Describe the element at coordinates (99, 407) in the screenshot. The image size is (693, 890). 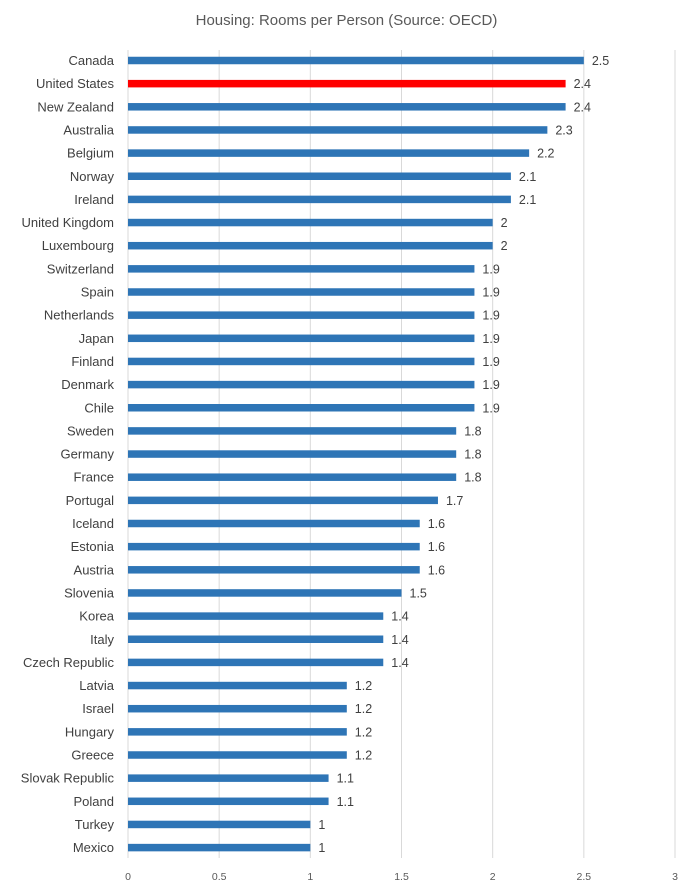
I see `category-label: Chile` at that location.